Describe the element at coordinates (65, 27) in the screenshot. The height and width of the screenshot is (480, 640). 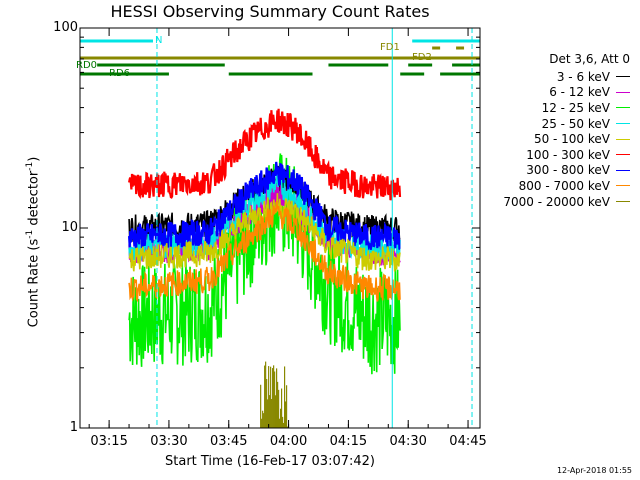
I see `y-tick-label: 100` at that location.